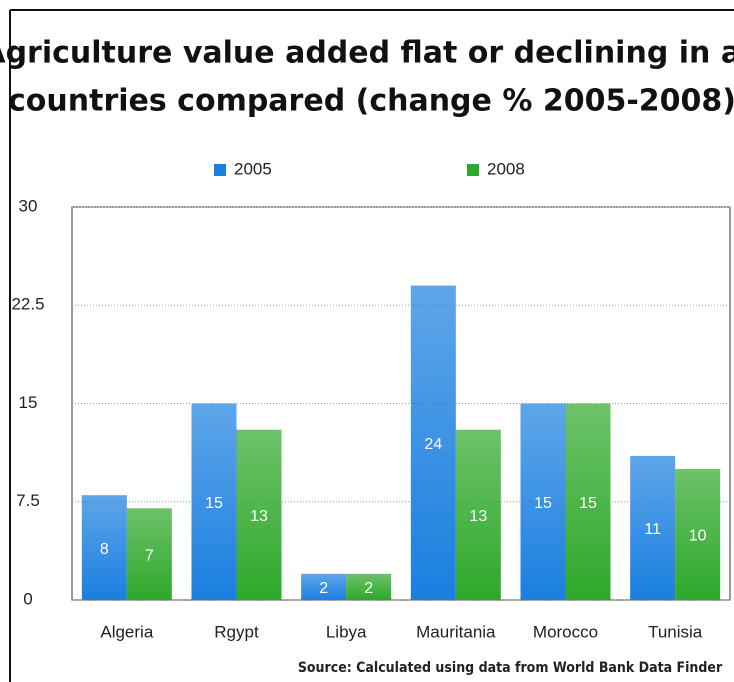  What do you see at coordinates (371, 101) in the screenshot?
I see `chart-title: countries compared (change % 2005-2008)` at bounding box center [371, 101].